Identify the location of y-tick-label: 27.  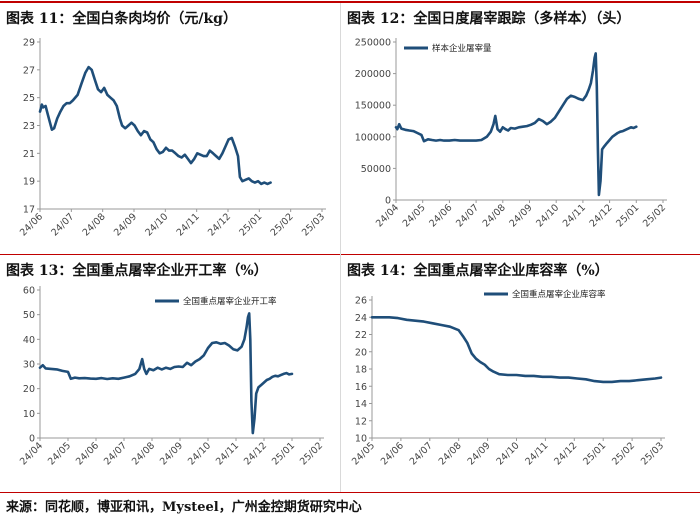
(29, 70).